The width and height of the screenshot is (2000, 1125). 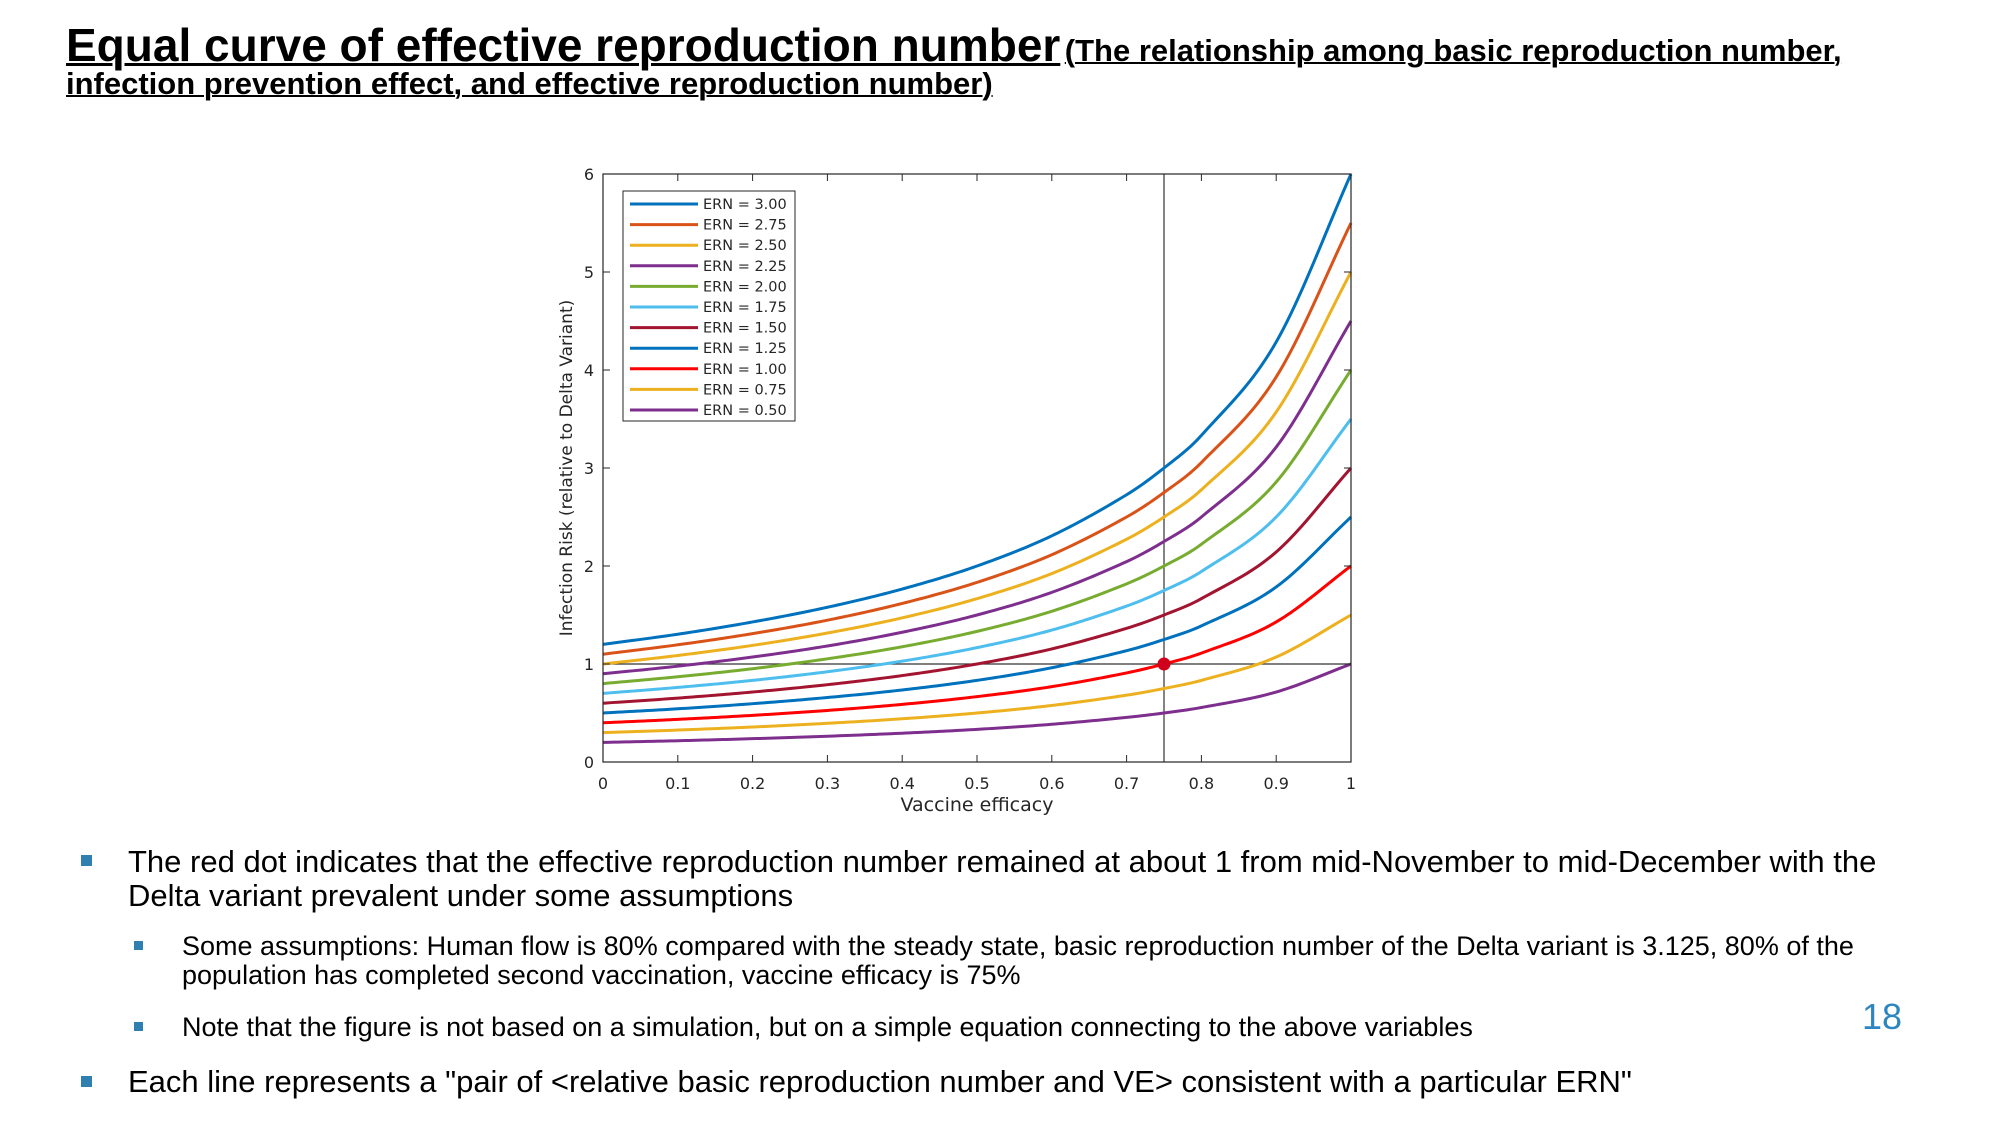 I want to click on x-tick-label: 0.1, so click(x=677, y=783).